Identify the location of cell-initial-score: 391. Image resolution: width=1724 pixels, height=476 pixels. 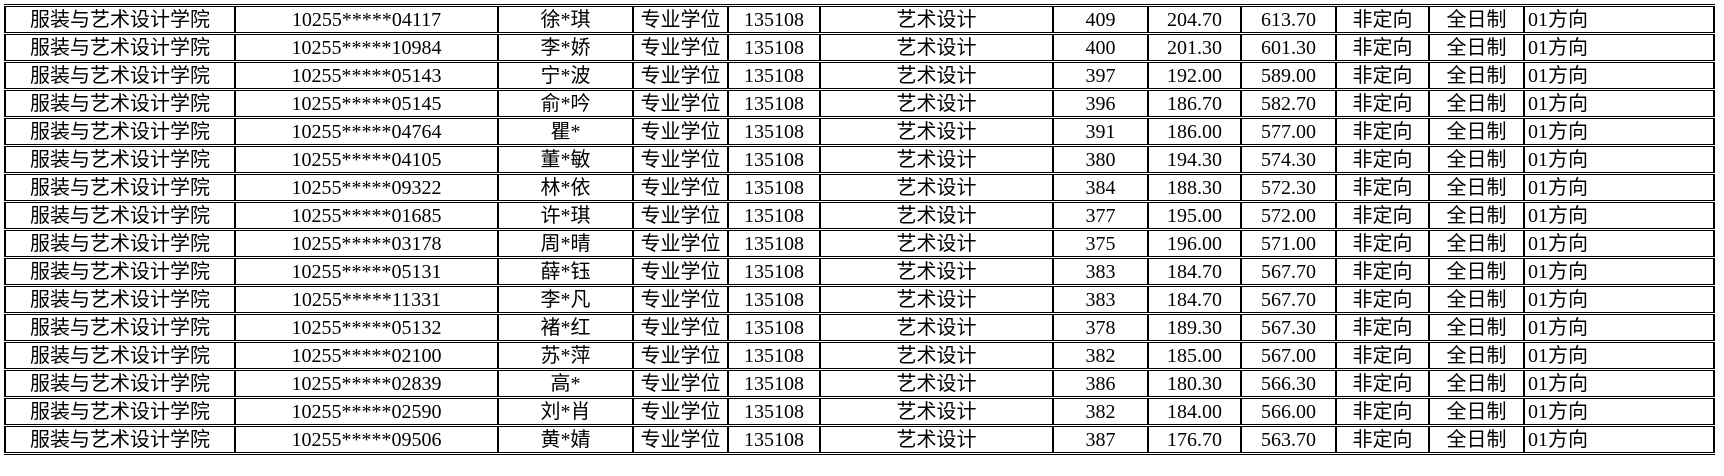
(1100, 131).